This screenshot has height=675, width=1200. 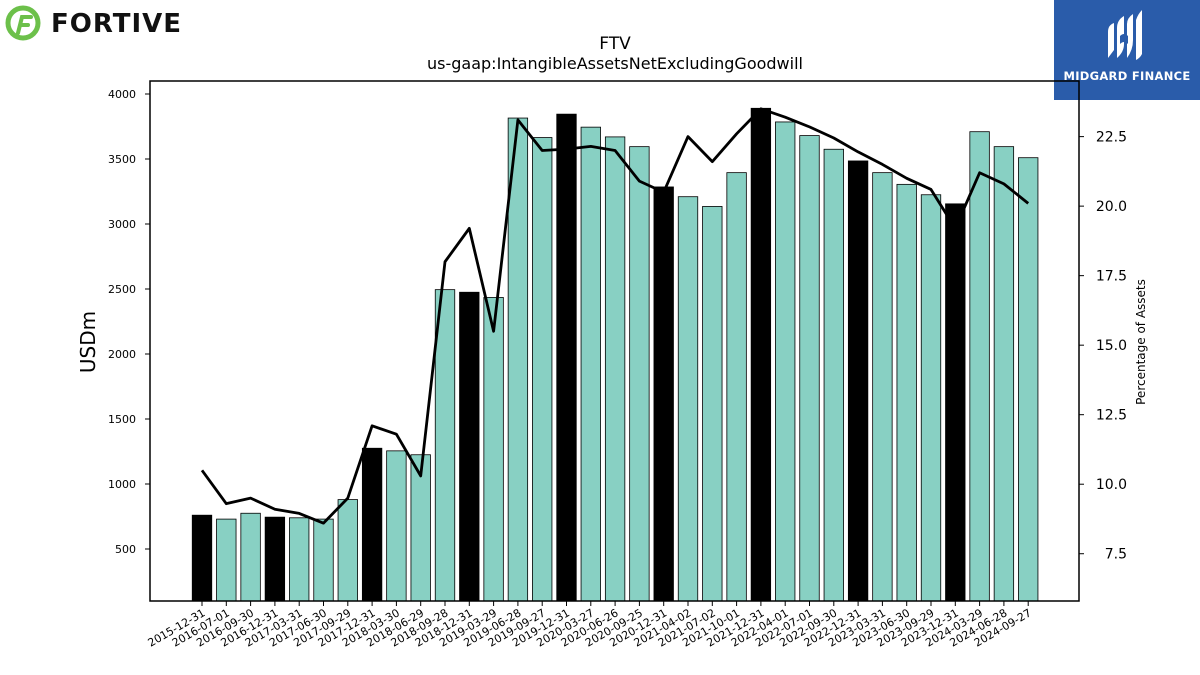 What do you see at coordinates (23, 23) in the screenshot?
I see `fortive-logo-icon` at bounding box center [23, 23].